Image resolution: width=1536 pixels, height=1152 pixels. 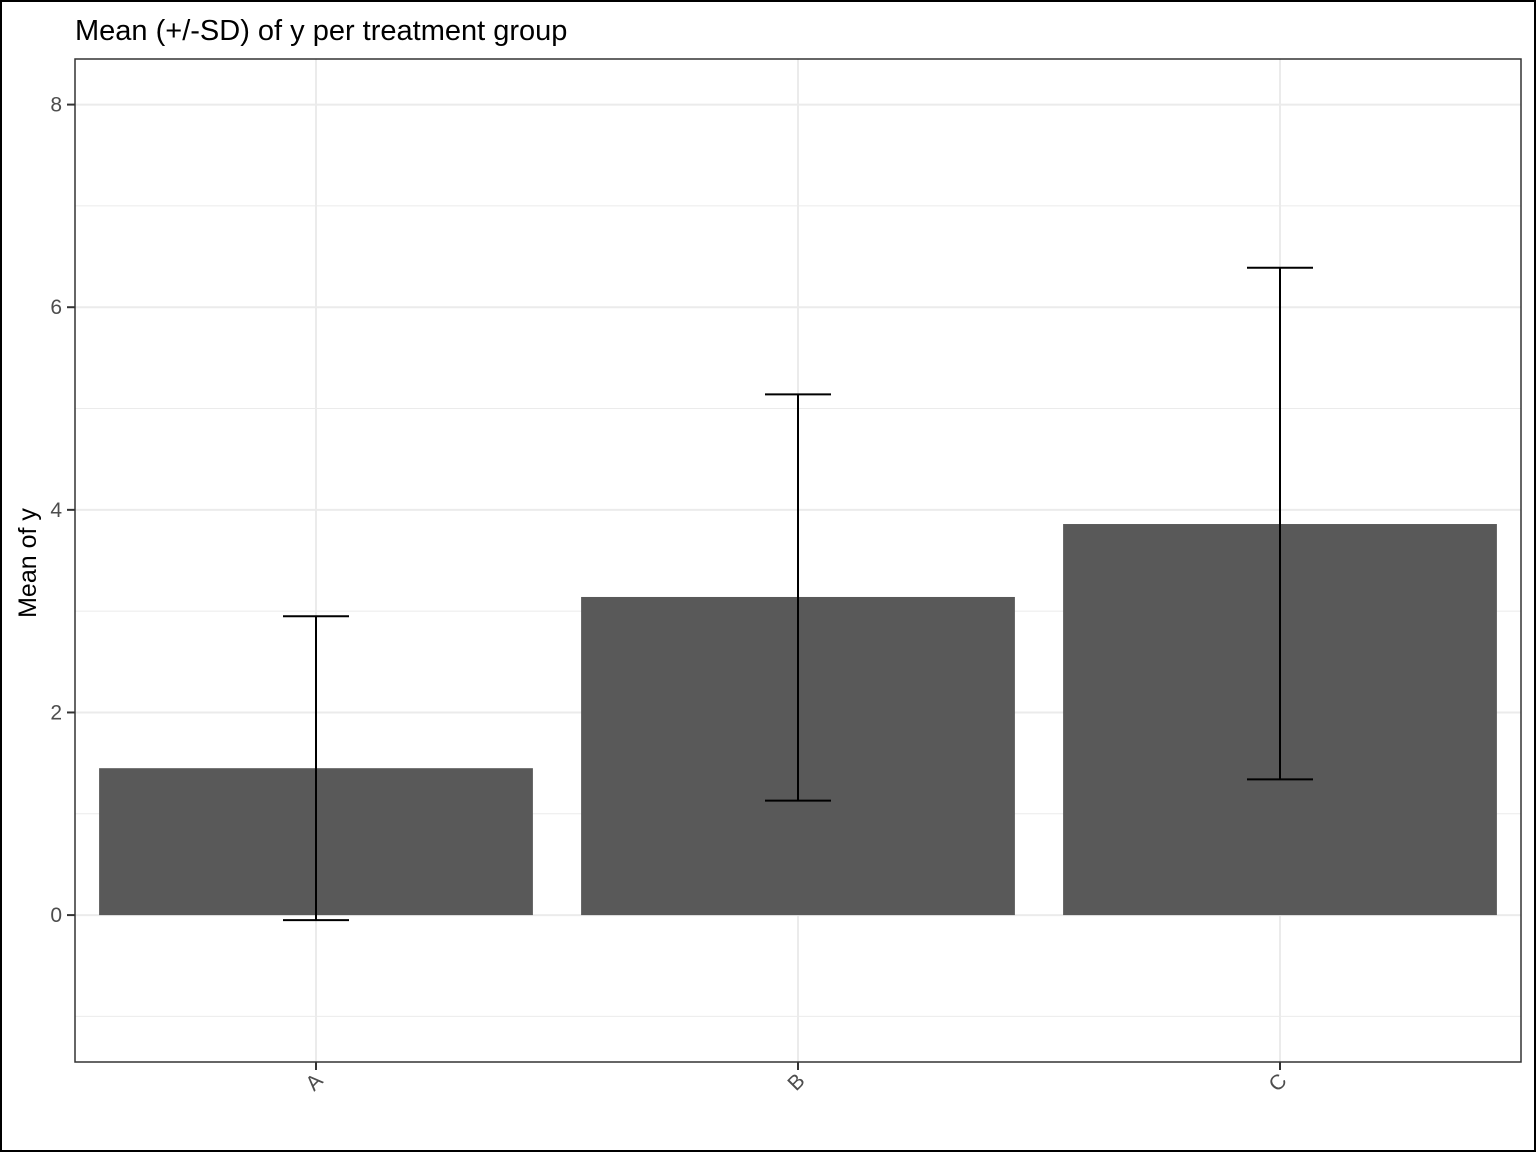 What do you see at coordinates (321, 31) in the screenshot?
I see `chart-title: Mean (+/-SD) of y per treatment group` at bounding box center [321, 31].